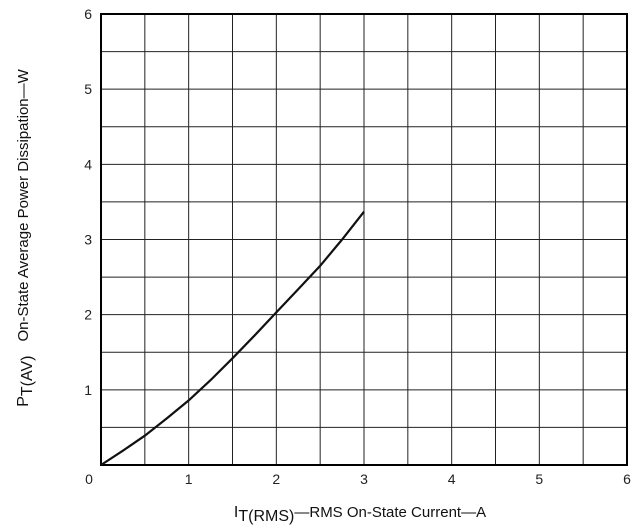 This screenshot has width=632, height=529. Describe the element at coordinates (88, 14) in the screenshot. I see `y-tick-label: 6` at that location.